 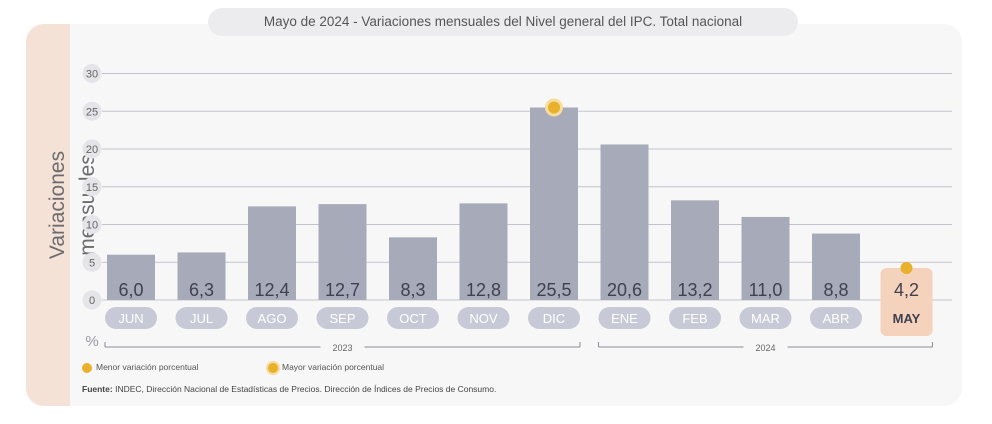 What do you see at coordinates (483, 290) in the screenshot?
I see `bar-value-label: 12,8` at bounding box center [483, 290].